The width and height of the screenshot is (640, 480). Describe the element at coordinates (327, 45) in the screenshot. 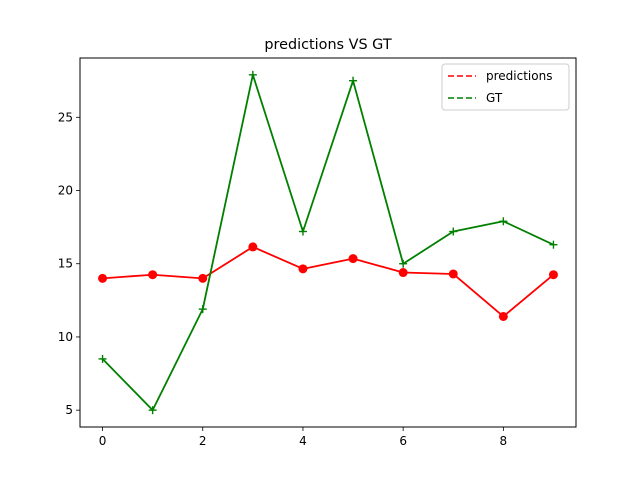

I see `chart-title: predictions VS GT` at that location.